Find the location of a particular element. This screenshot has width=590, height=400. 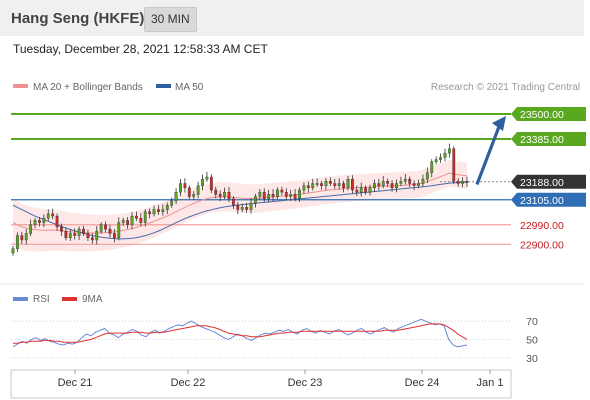

rsi-tick-70: 70 is located at coordinates (532, 322).